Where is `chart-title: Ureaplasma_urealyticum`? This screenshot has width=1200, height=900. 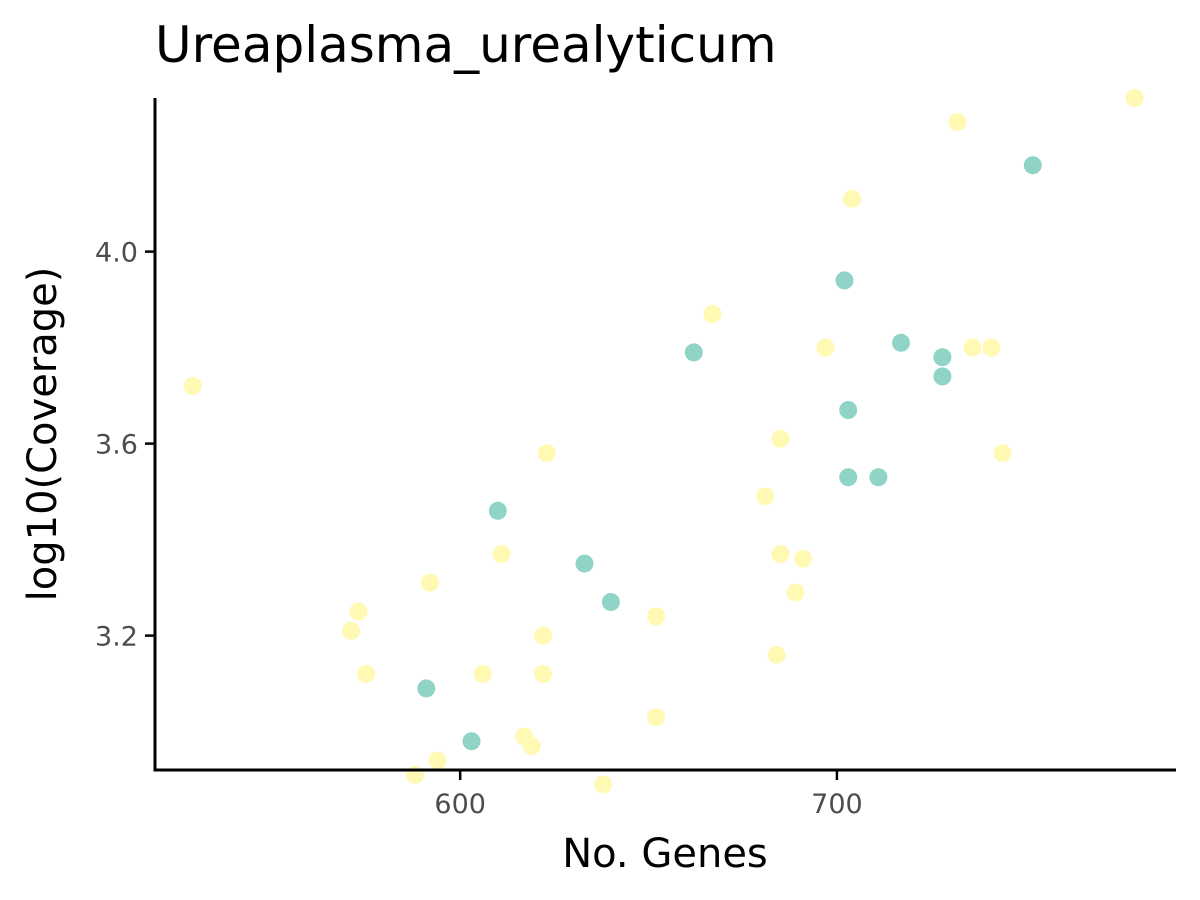 chart-title: Ureaplasma_urealyticum is located at coordinates (466, 45).